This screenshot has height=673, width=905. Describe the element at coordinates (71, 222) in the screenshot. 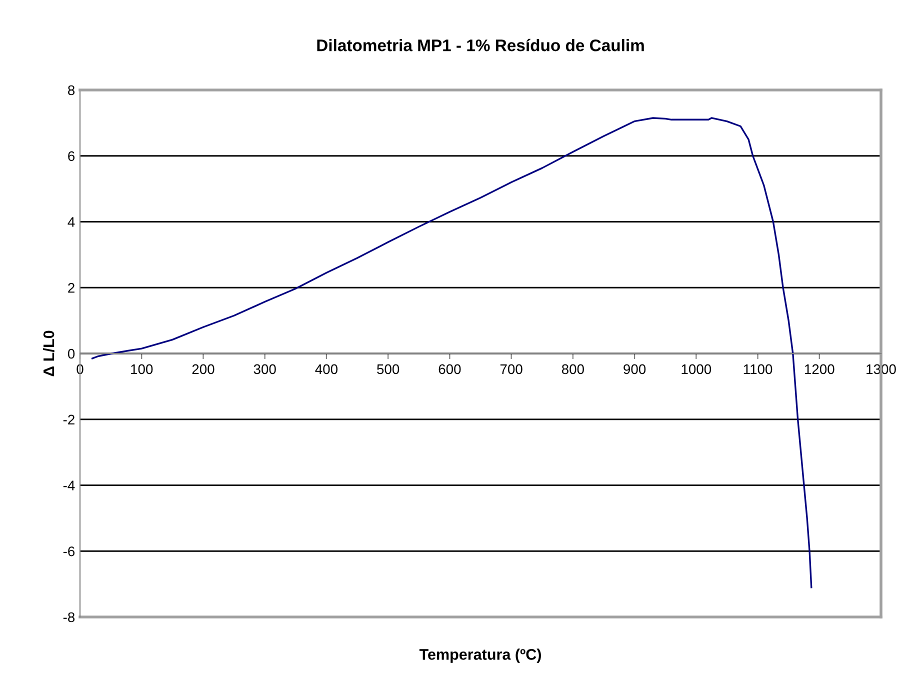

I see `y-tick-label: 4` at that location.